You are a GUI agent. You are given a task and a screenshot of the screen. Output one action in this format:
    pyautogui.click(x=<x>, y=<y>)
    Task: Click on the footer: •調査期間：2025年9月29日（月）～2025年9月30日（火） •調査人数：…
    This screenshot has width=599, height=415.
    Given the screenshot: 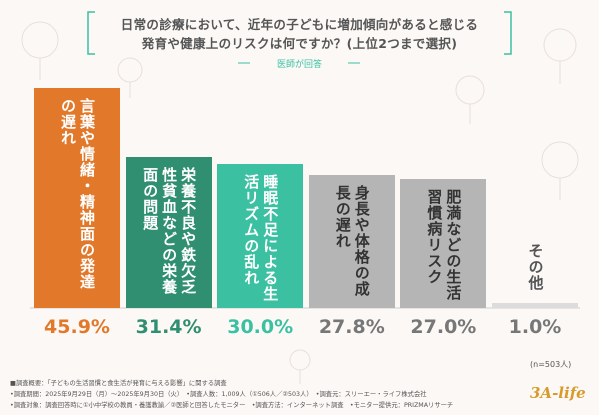 What is the action you would take?
    pyautogui.click(x=218, y=394)
    